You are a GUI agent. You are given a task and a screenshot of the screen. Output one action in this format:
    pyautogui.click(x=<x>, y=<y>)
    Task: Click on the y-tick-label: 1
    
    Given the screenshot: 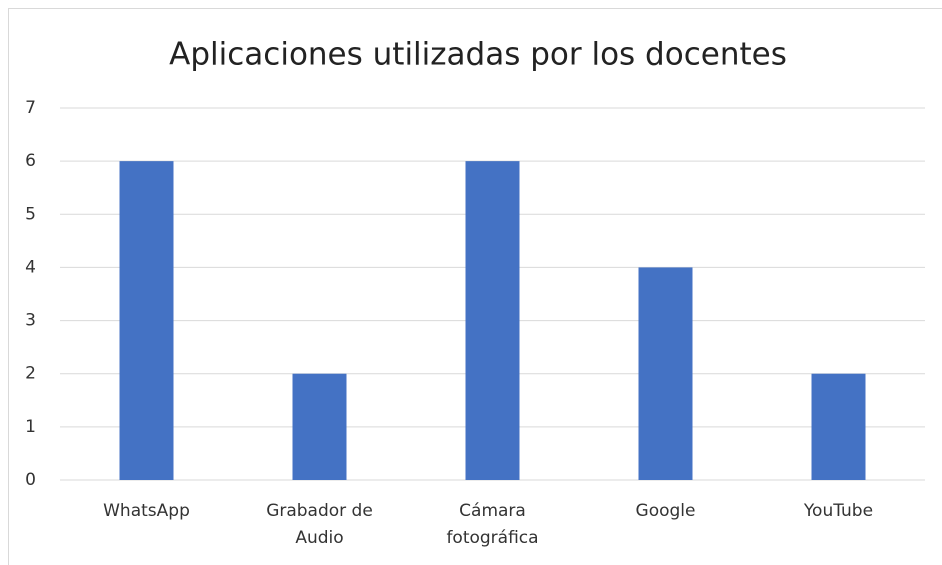 What is the action you would take?
    pyautogui.click(x=30, y=427)
    